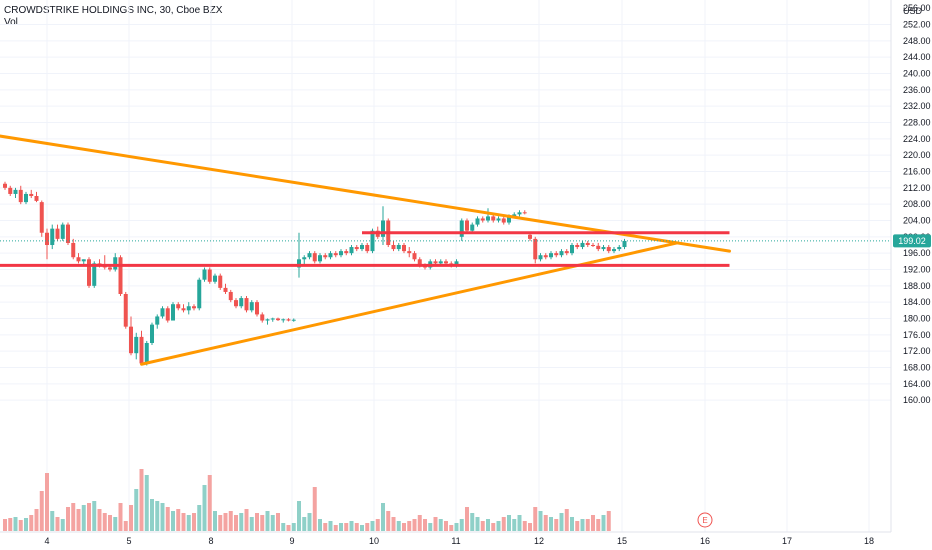  What do you see at coordinates (917, 367) in the screenshot?
I see `price-tick-label: 168.00` at bounding box center [917, 367].